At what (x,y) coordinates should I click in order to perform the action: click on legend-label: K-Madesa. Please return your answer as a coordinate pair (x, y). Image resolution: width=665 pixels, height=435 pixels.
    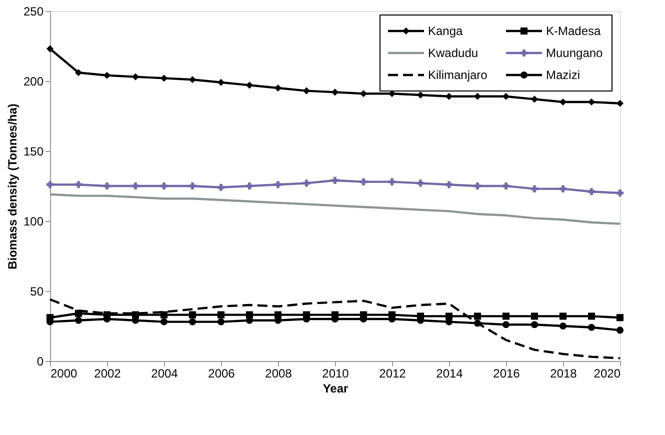
    Looking at the image, I should click on (574, 31).